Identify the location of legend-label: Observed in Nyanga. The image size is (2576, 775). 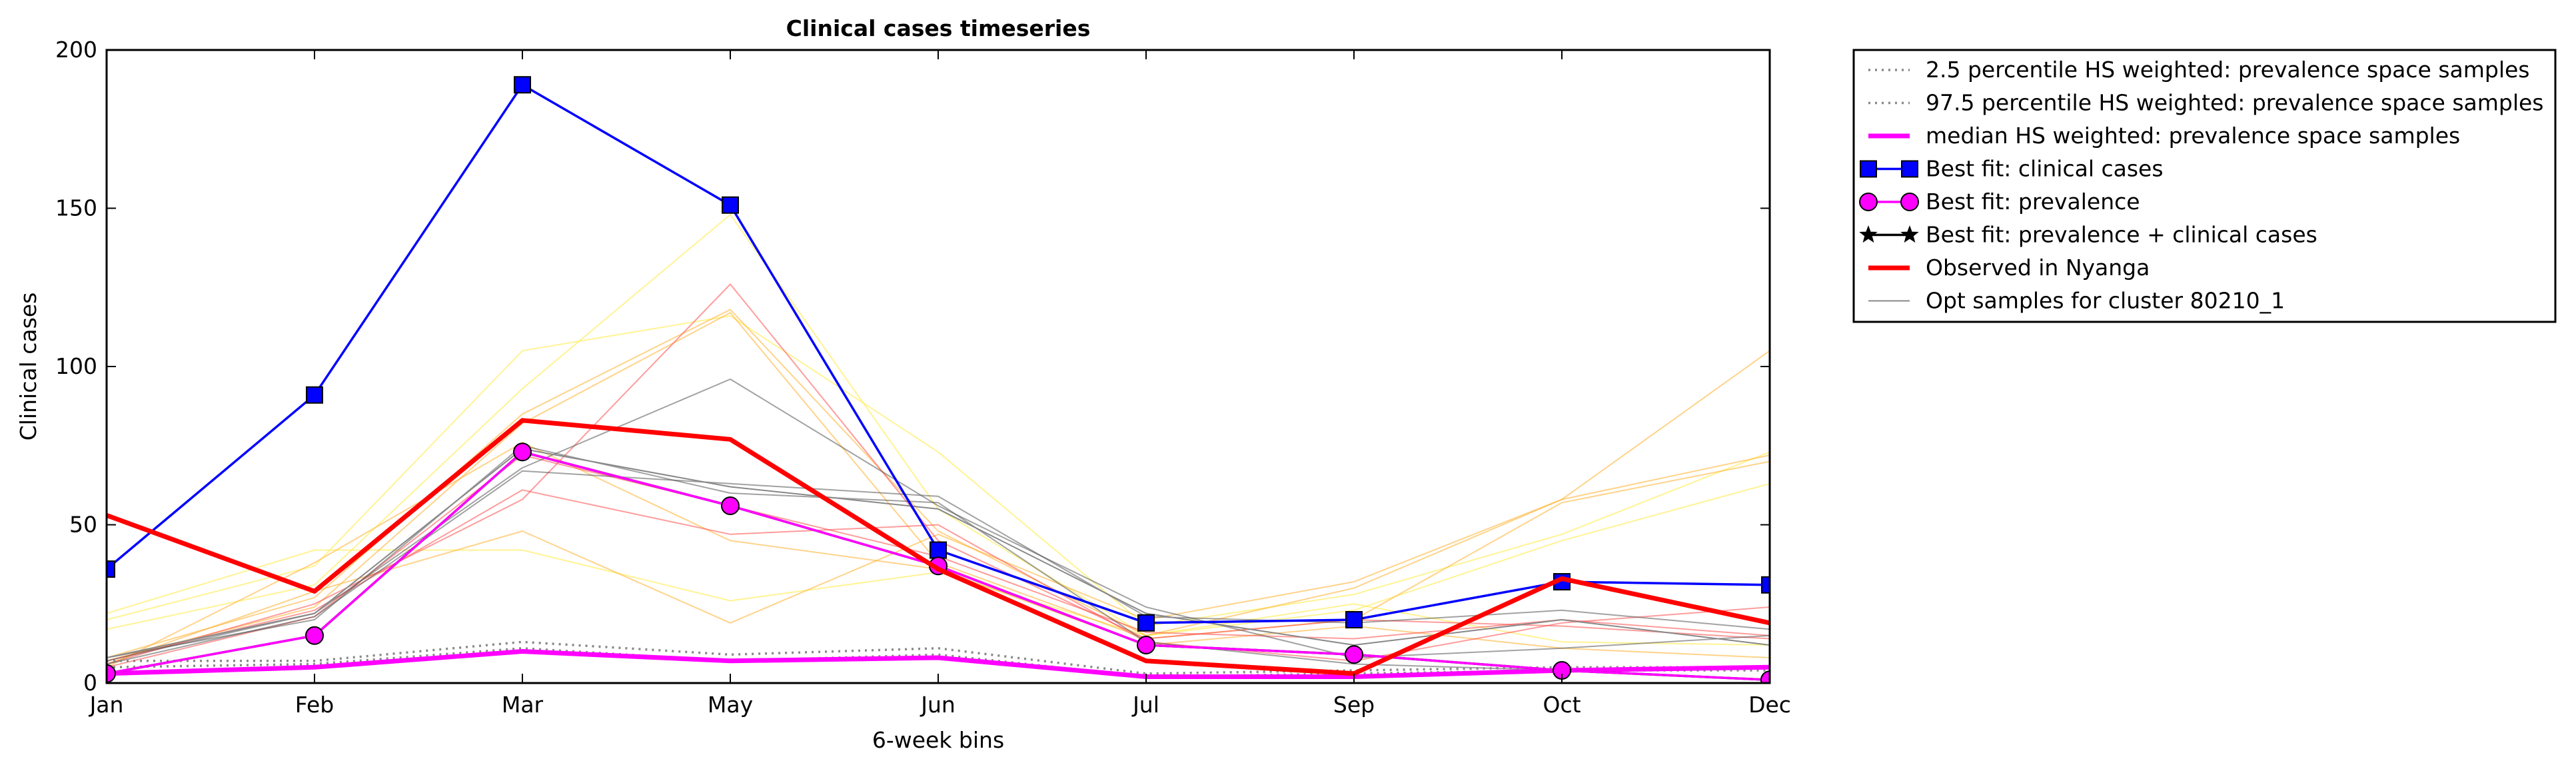
(2038, 268).